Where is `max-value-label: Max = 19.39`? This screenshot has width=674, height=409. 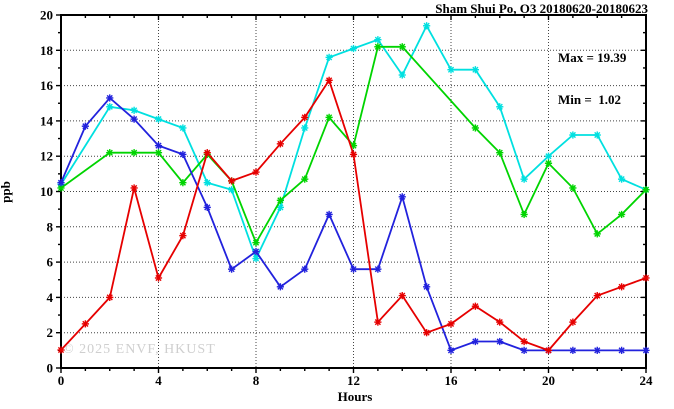 max-value-label: Max = 19.39 is located at coordinates (592, 57).